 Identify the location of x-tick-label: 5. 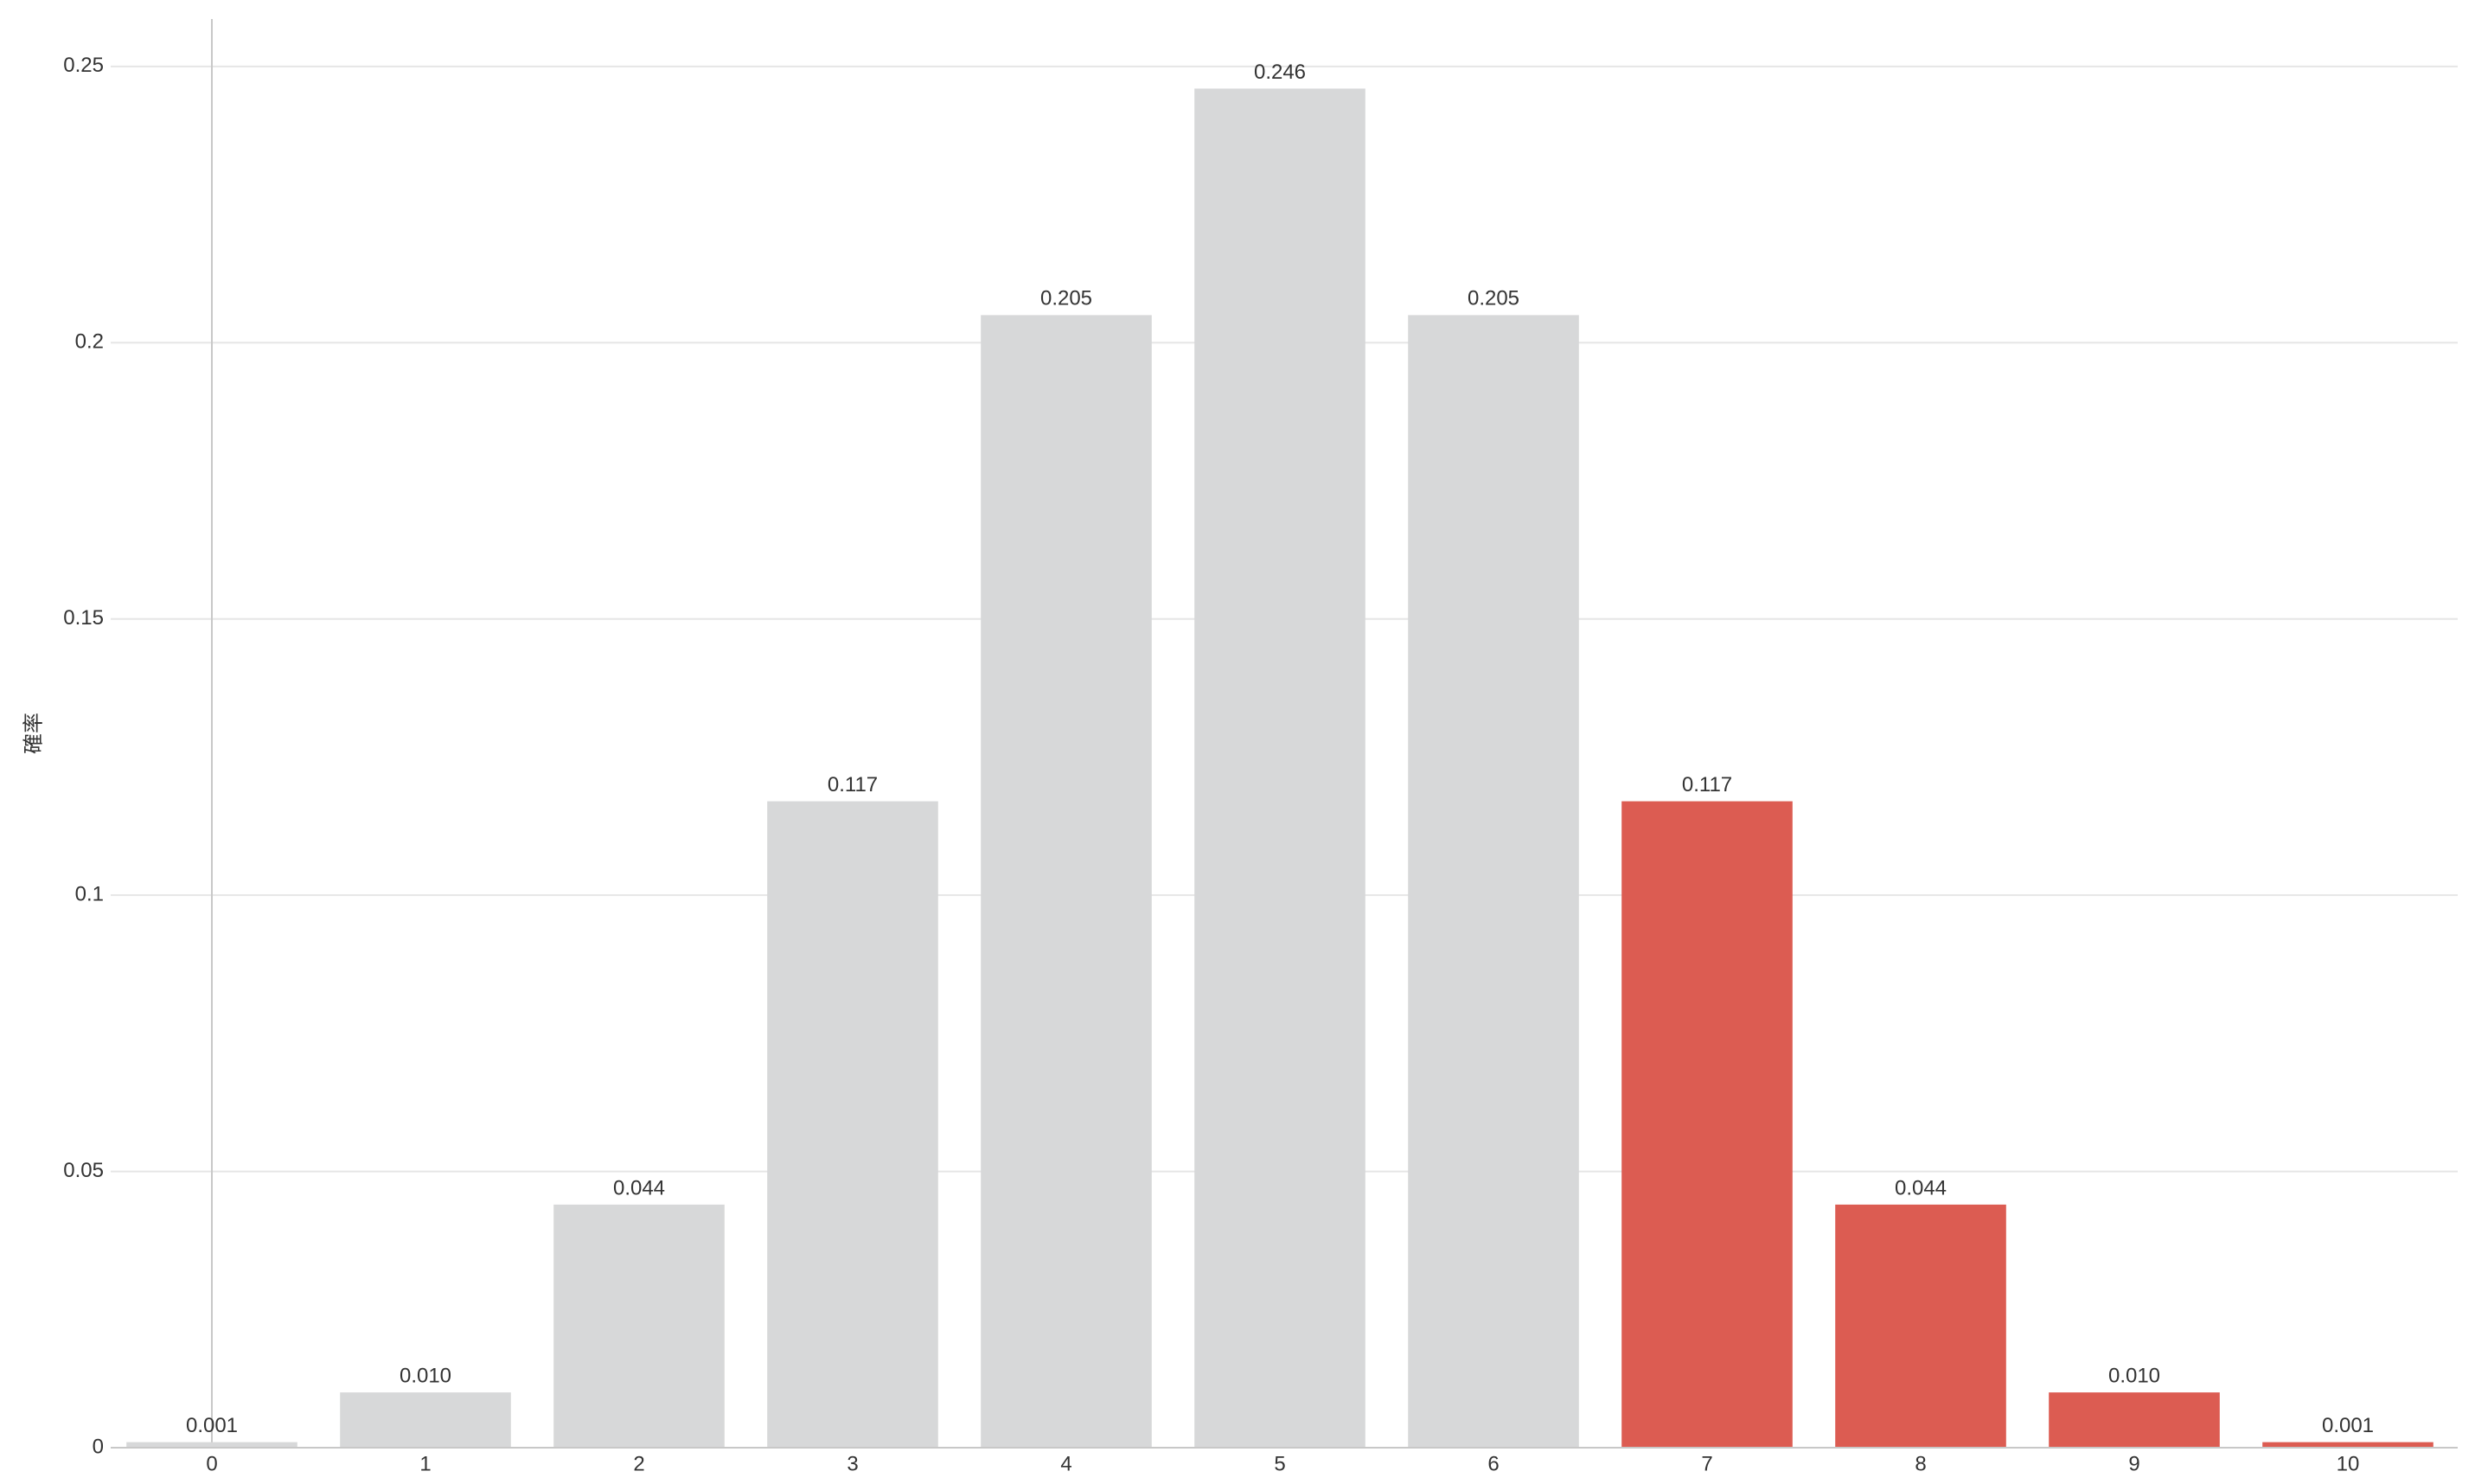
(1279, 1463).